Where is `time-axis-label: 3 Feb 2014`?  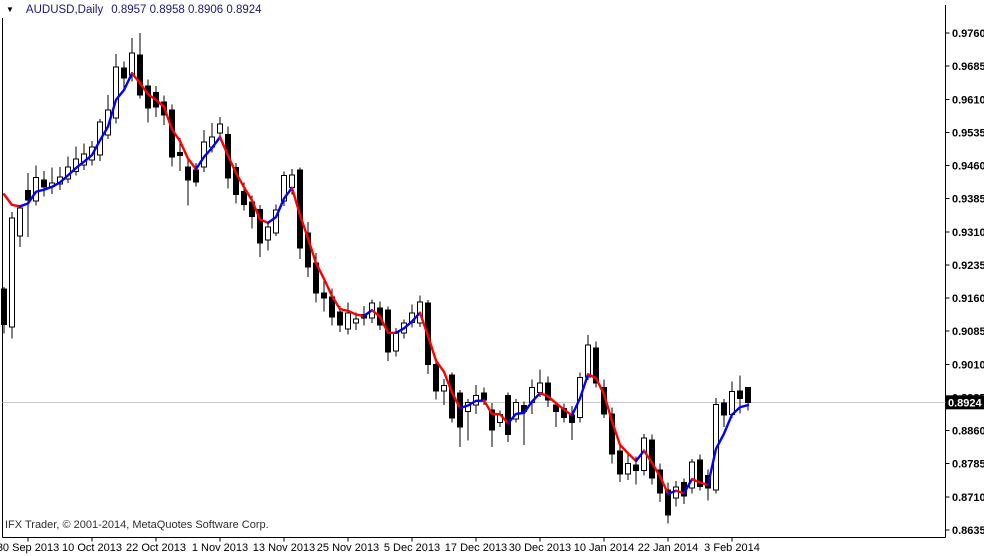
time-axis-label: 3 Feb 2014 is located at coordinates (732, 548).